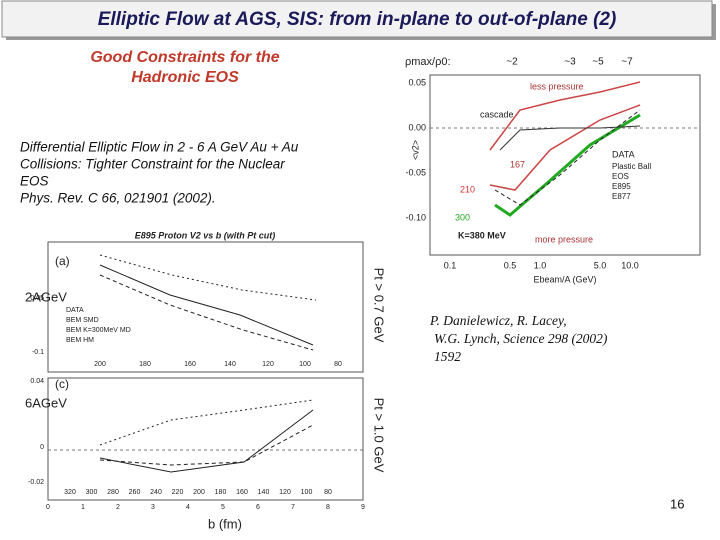  Describe the element at coordinates (62, 384) in the screenshot. I see `panel-label: (c)` at that location.